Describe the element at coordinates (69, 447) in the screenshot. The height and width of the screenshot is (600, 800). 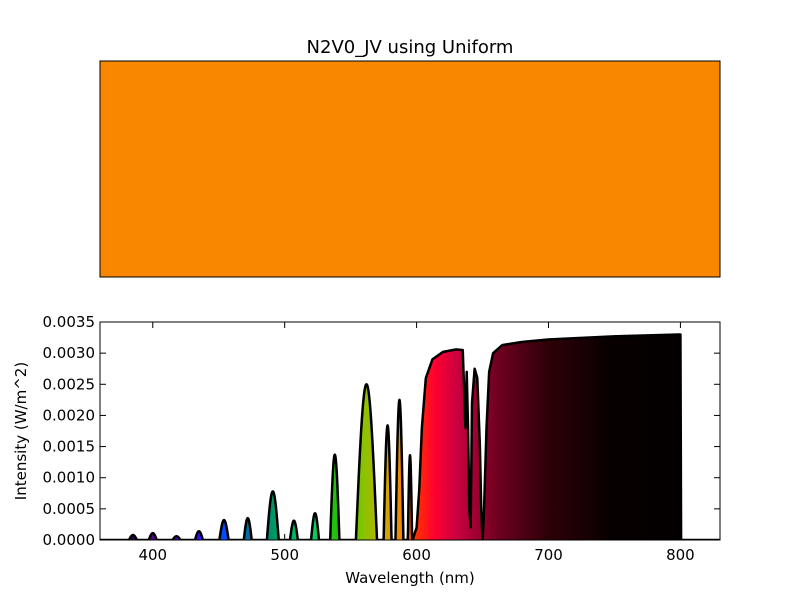
I see `y-tick-label: 0.0015` at that location.